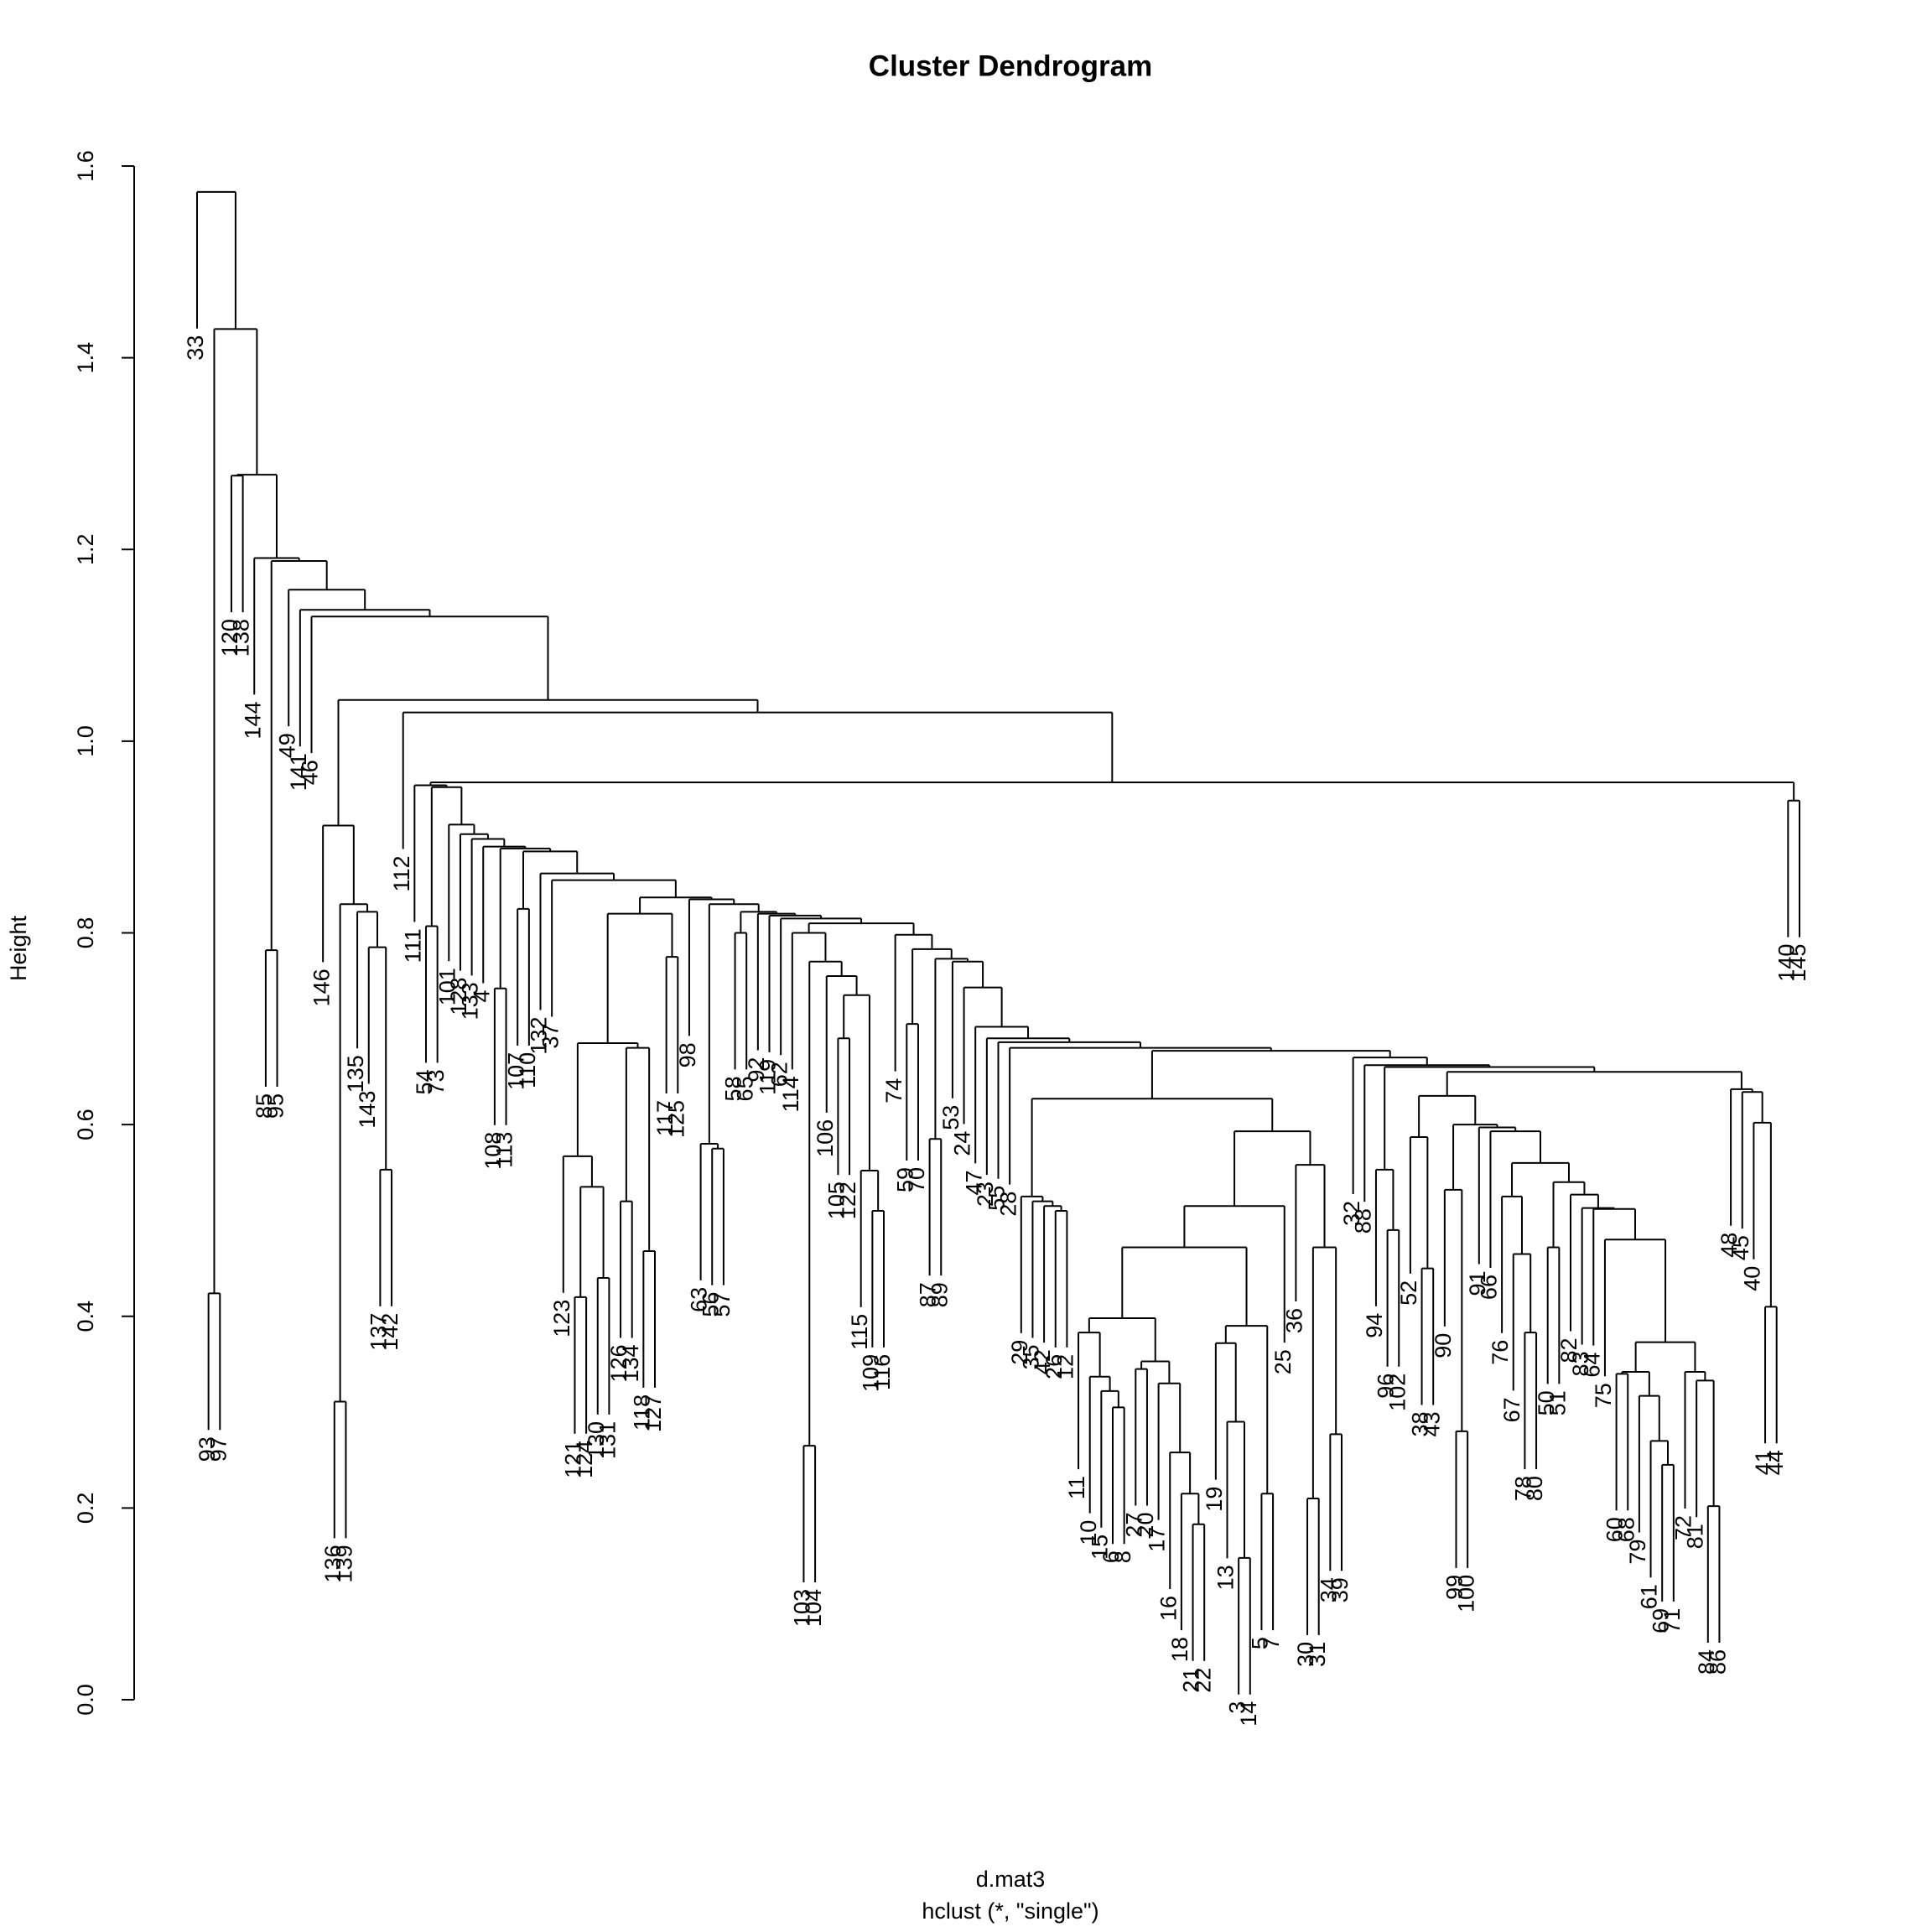 Image resolution: width=1932 pixels, height=1932 pixels. I want to click on leaf-label: 103, so click(802, 1608).